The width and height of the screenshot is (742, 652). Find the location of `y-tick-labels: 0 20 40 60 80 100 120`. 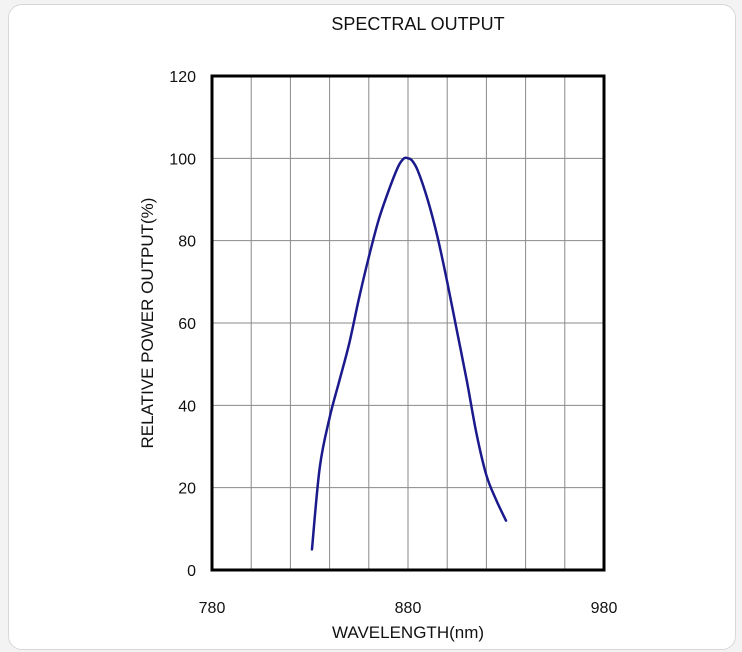

y-tick-labels: 0 20 40 60 80 100 120 is located at coordinates (182, 324).